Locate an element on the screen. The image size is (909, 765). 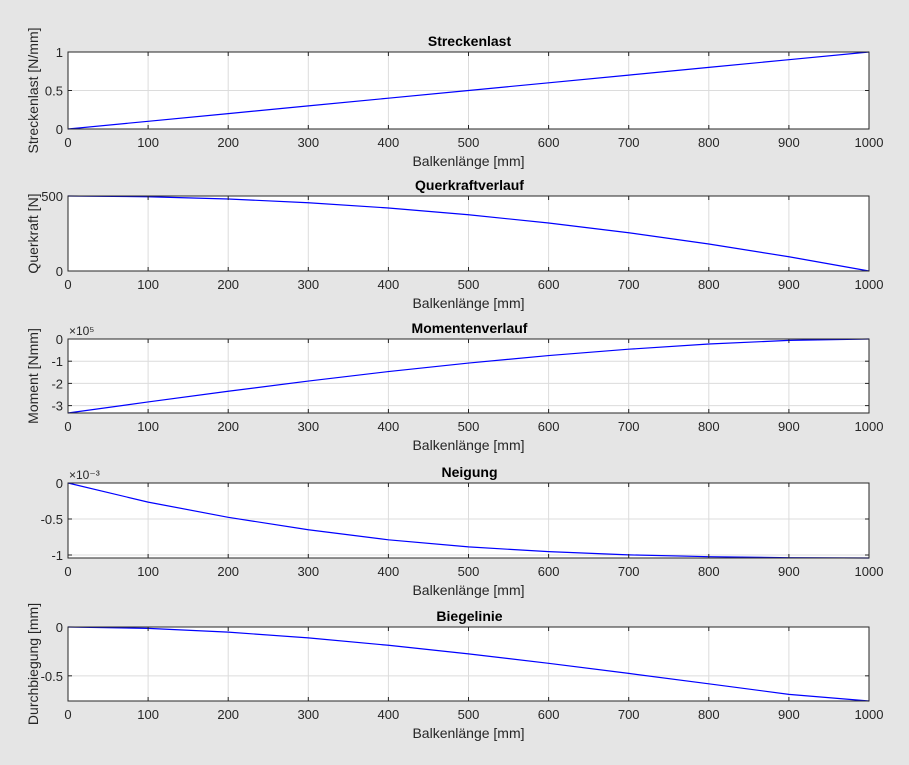
y-tick-label: -3 is located at coordinates (57, 406).